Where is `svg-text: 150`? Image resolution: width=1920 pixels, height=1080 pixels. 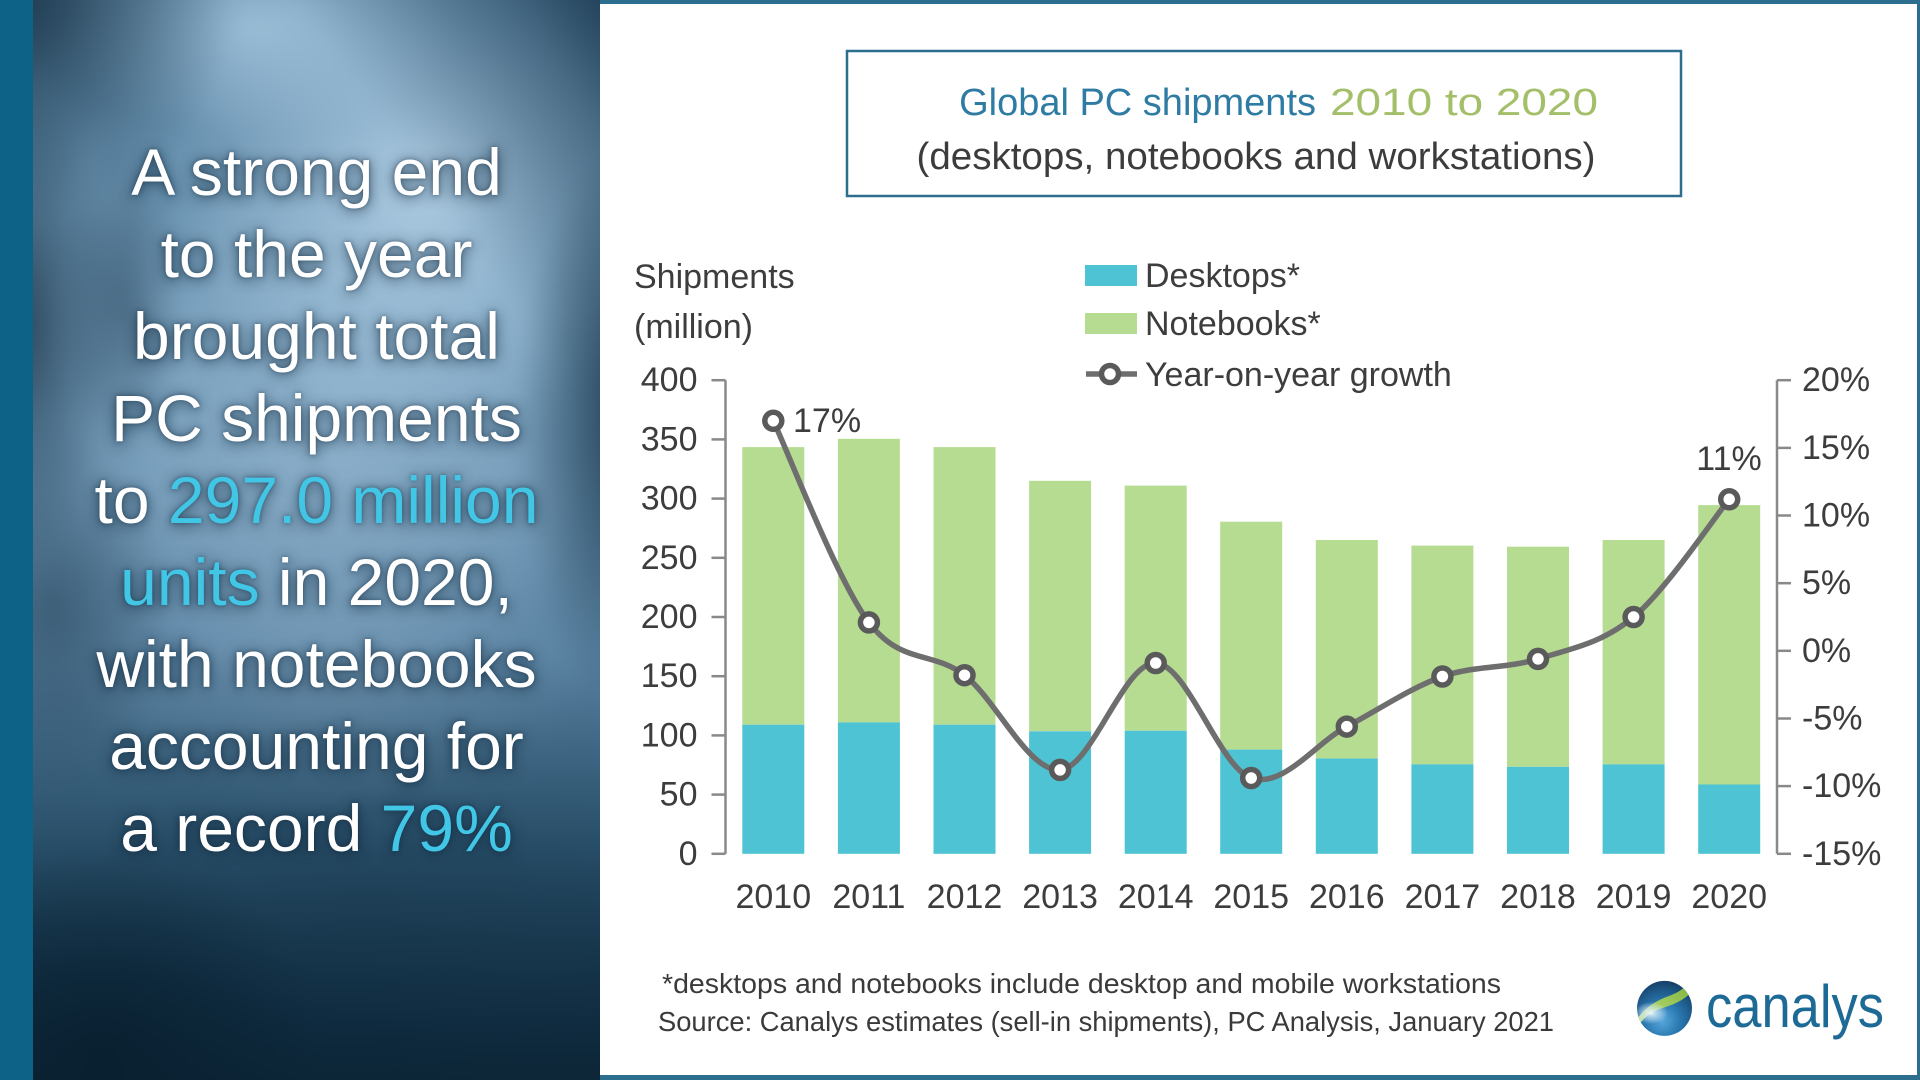 svg-text: 150 is located at coordinates (669, 676).